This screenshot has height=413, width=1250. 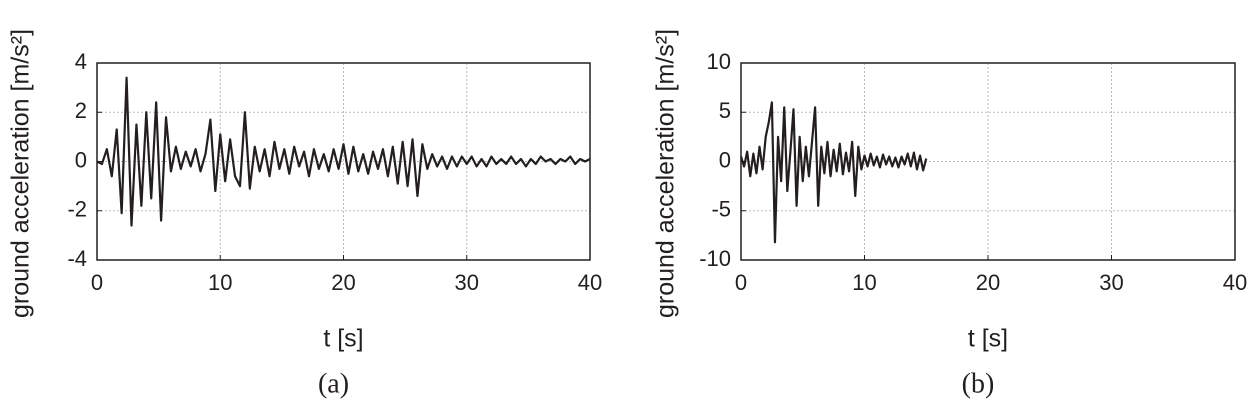 What do you see at coordinates (77, 258) in the screenshot?
I see `y-tick-label: -4` at bounding box center [77, 258].